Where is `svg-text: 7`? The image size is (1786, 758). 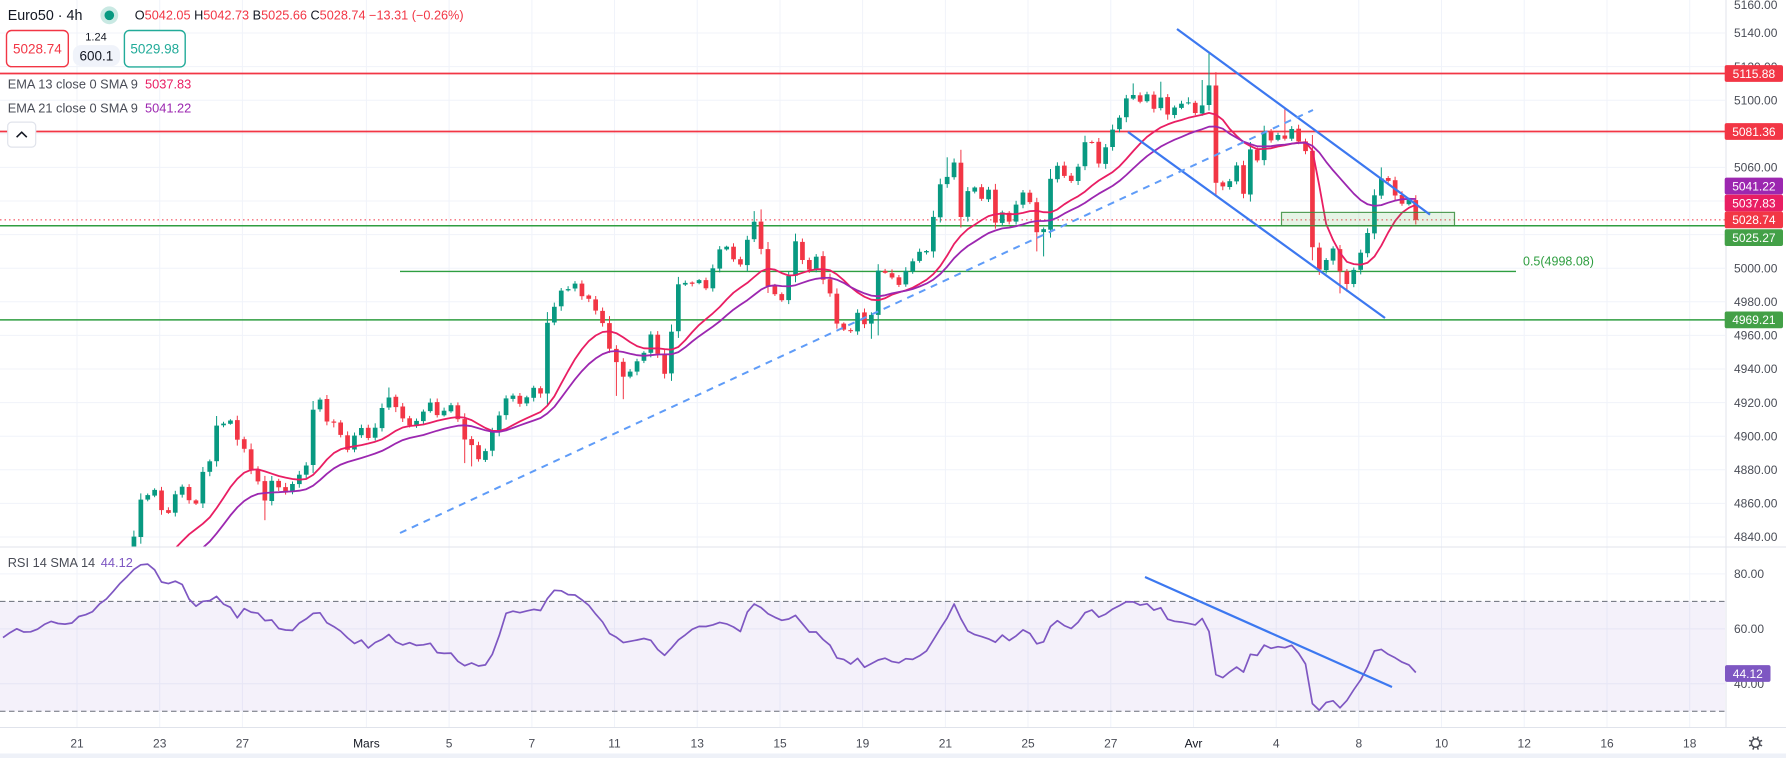 svg-text: 7 is located at coordinates (532, 744).